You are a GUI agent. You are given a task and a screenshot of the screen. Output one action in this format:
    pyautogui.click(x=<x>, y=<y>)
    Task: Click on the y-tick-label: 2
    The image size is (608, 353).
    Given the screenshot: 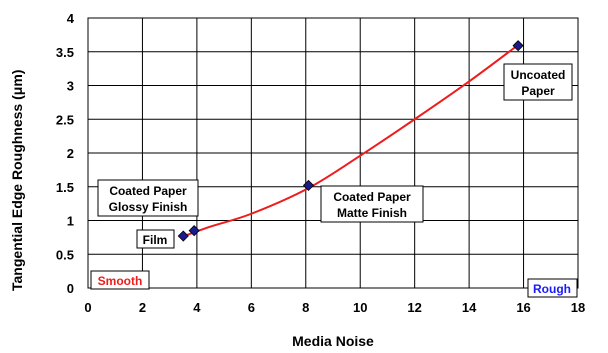 What is the action you would take?
    pyautogui.click(x=70, y=153)
    